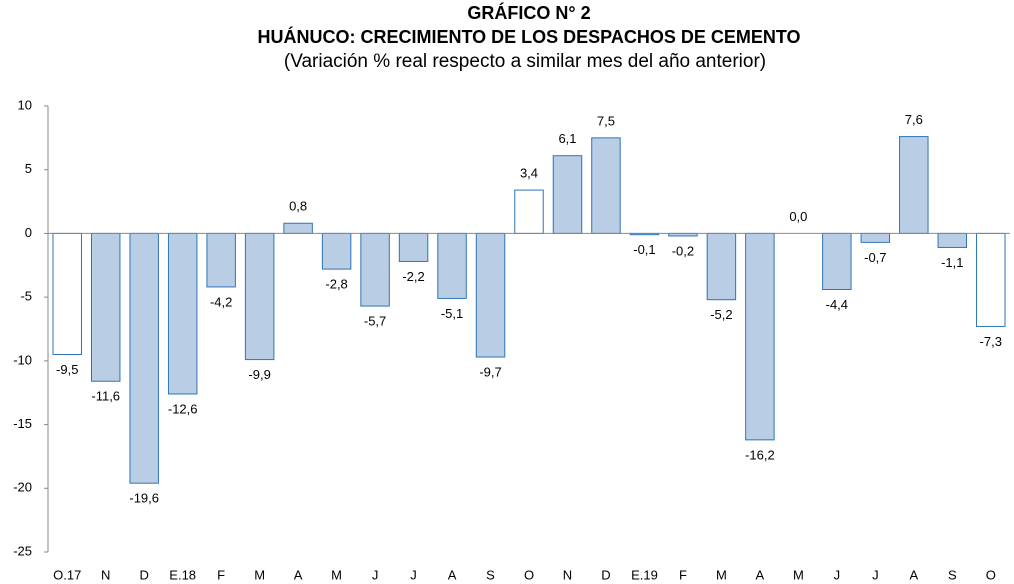 This screenshot has width=1014, height=584. Describe the element at coordinates (25, 104) in the screenshot. I see `y-tick-label: 10` at that location.